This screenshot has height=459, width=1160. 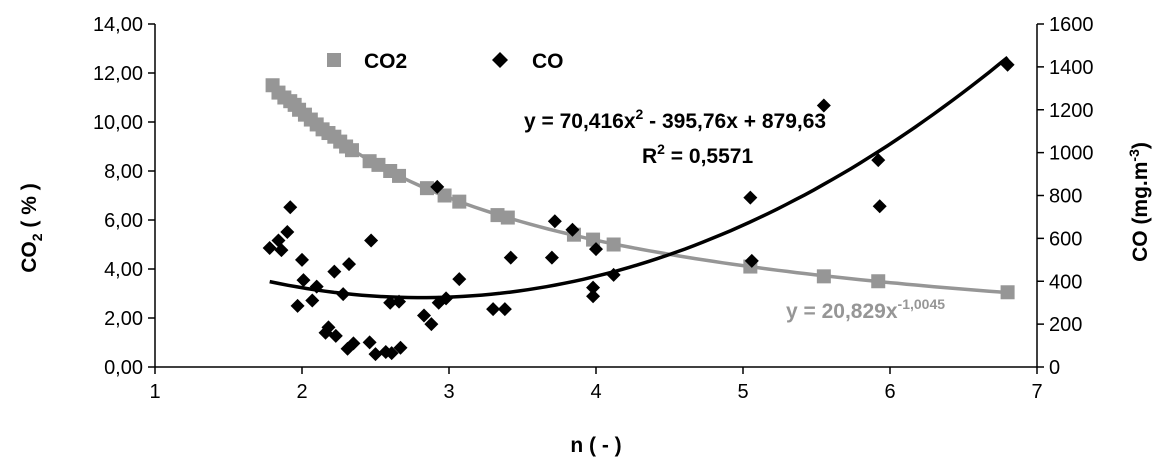 What do you see at coordinates (123, 221) in the screenshot?
I see `y-left-tick-label: 6,00` at bounding box center [123, 221].